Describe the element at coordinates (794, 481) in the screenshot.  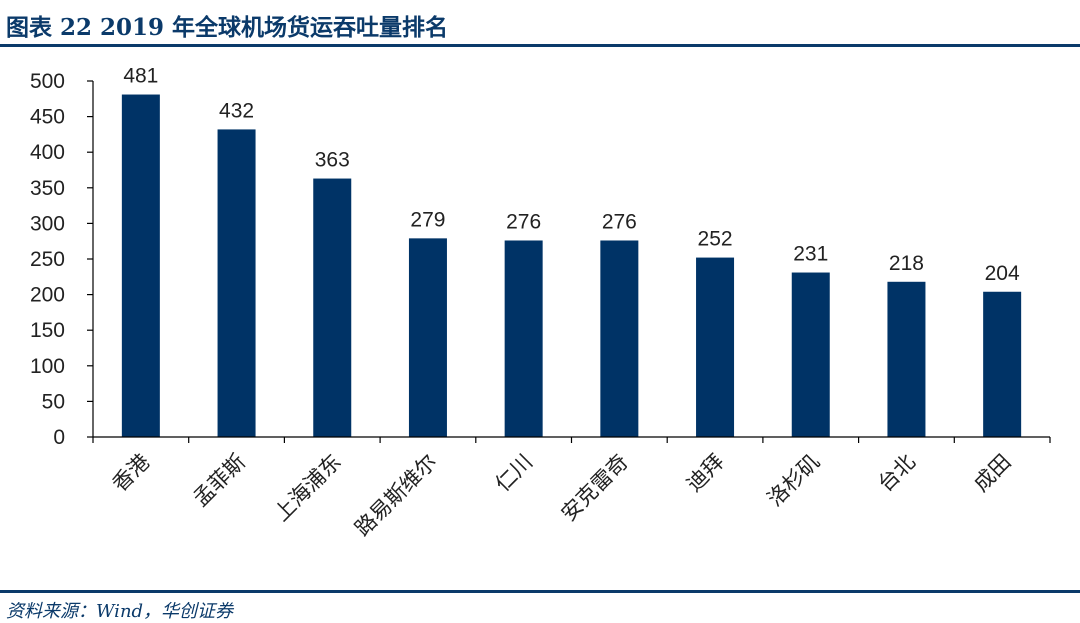
I see `category-label: 洛杉矶` at that location.